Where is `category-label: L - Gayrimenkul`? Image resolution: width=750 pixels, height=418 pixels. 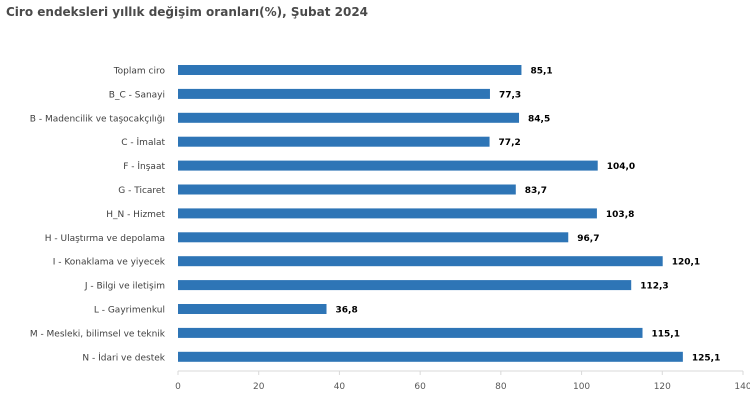 category-label: L - Gayrimenkul is located at coordinates (129, 311).